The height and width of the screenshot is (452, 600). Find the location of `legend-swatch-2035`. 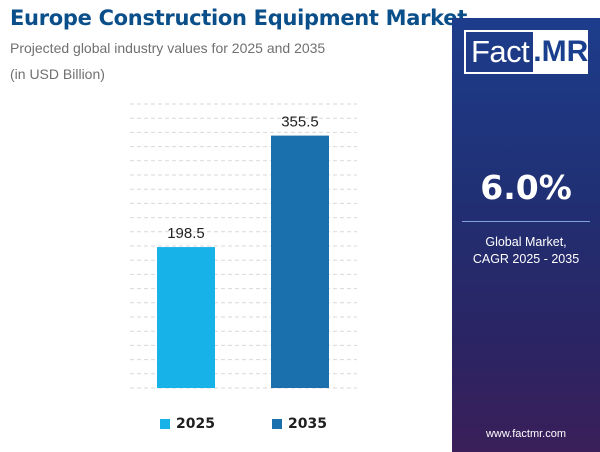

legend-swatch-2035 is located at coordinates (277, 424).